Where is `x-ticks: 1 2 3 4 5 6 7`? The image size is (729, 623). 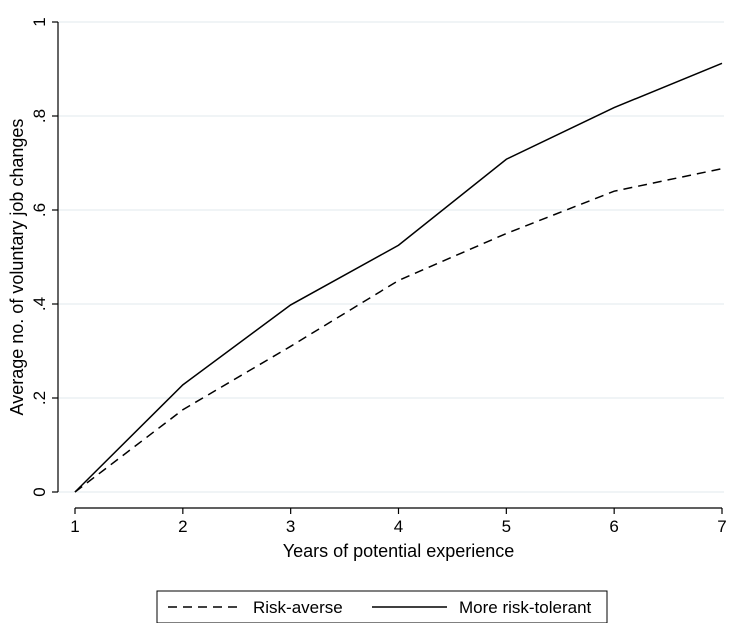
x-ticks: 1 2 3 4 5 6 7 is located at coordinates (398, 522).